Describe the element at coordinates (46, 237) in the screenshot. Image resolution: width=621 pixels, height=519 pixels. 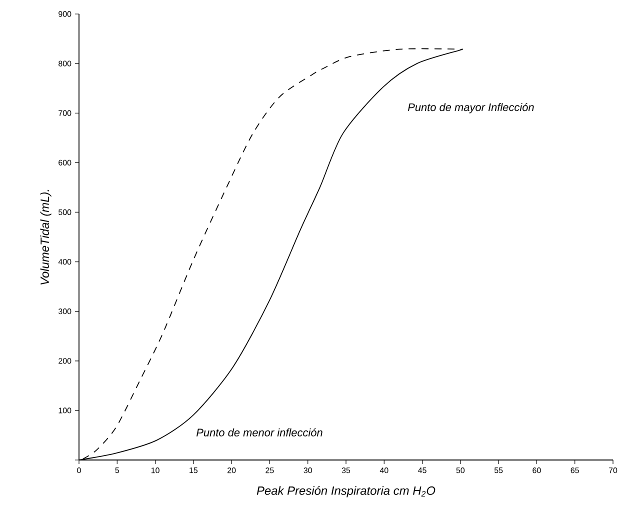
I see `y-axis-title: VolumeTidal (mL).` at that location.